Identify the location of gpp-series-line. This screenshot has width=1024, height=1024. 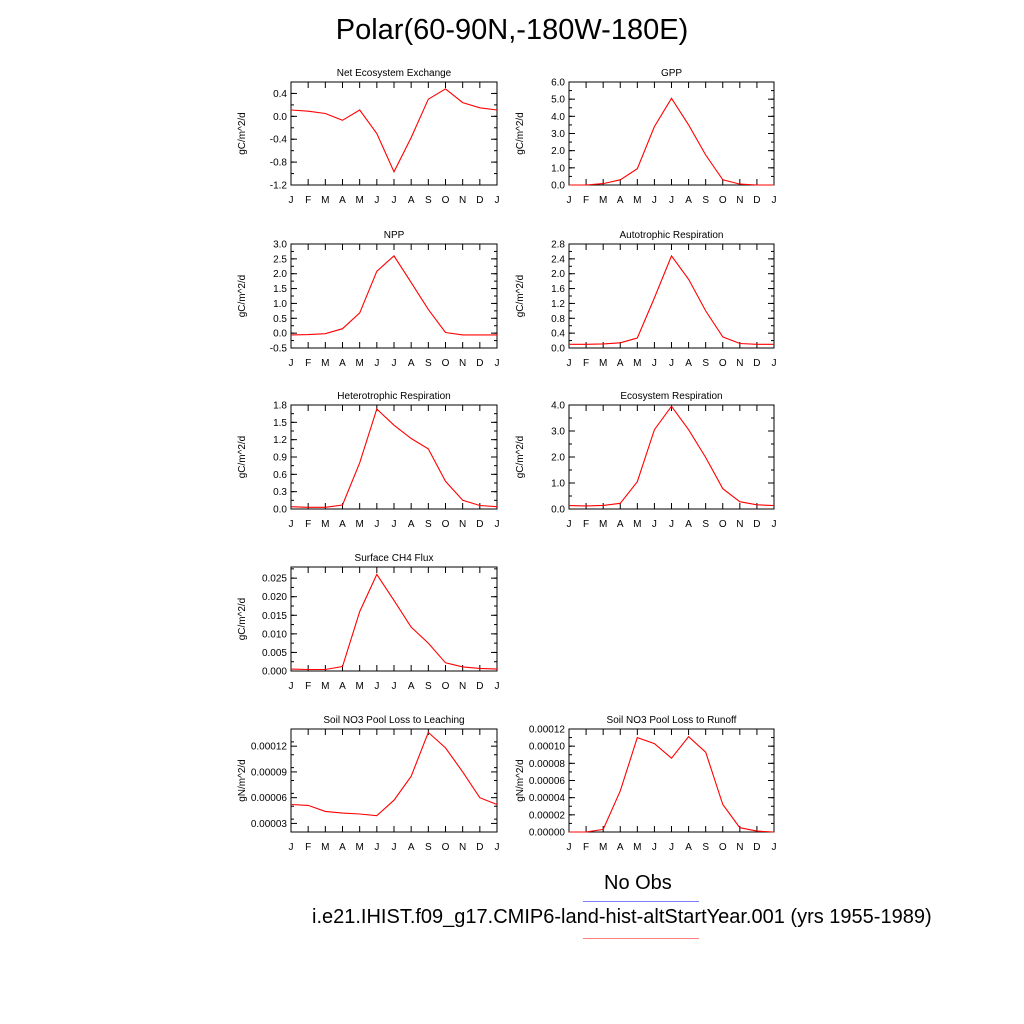
(671, 141).